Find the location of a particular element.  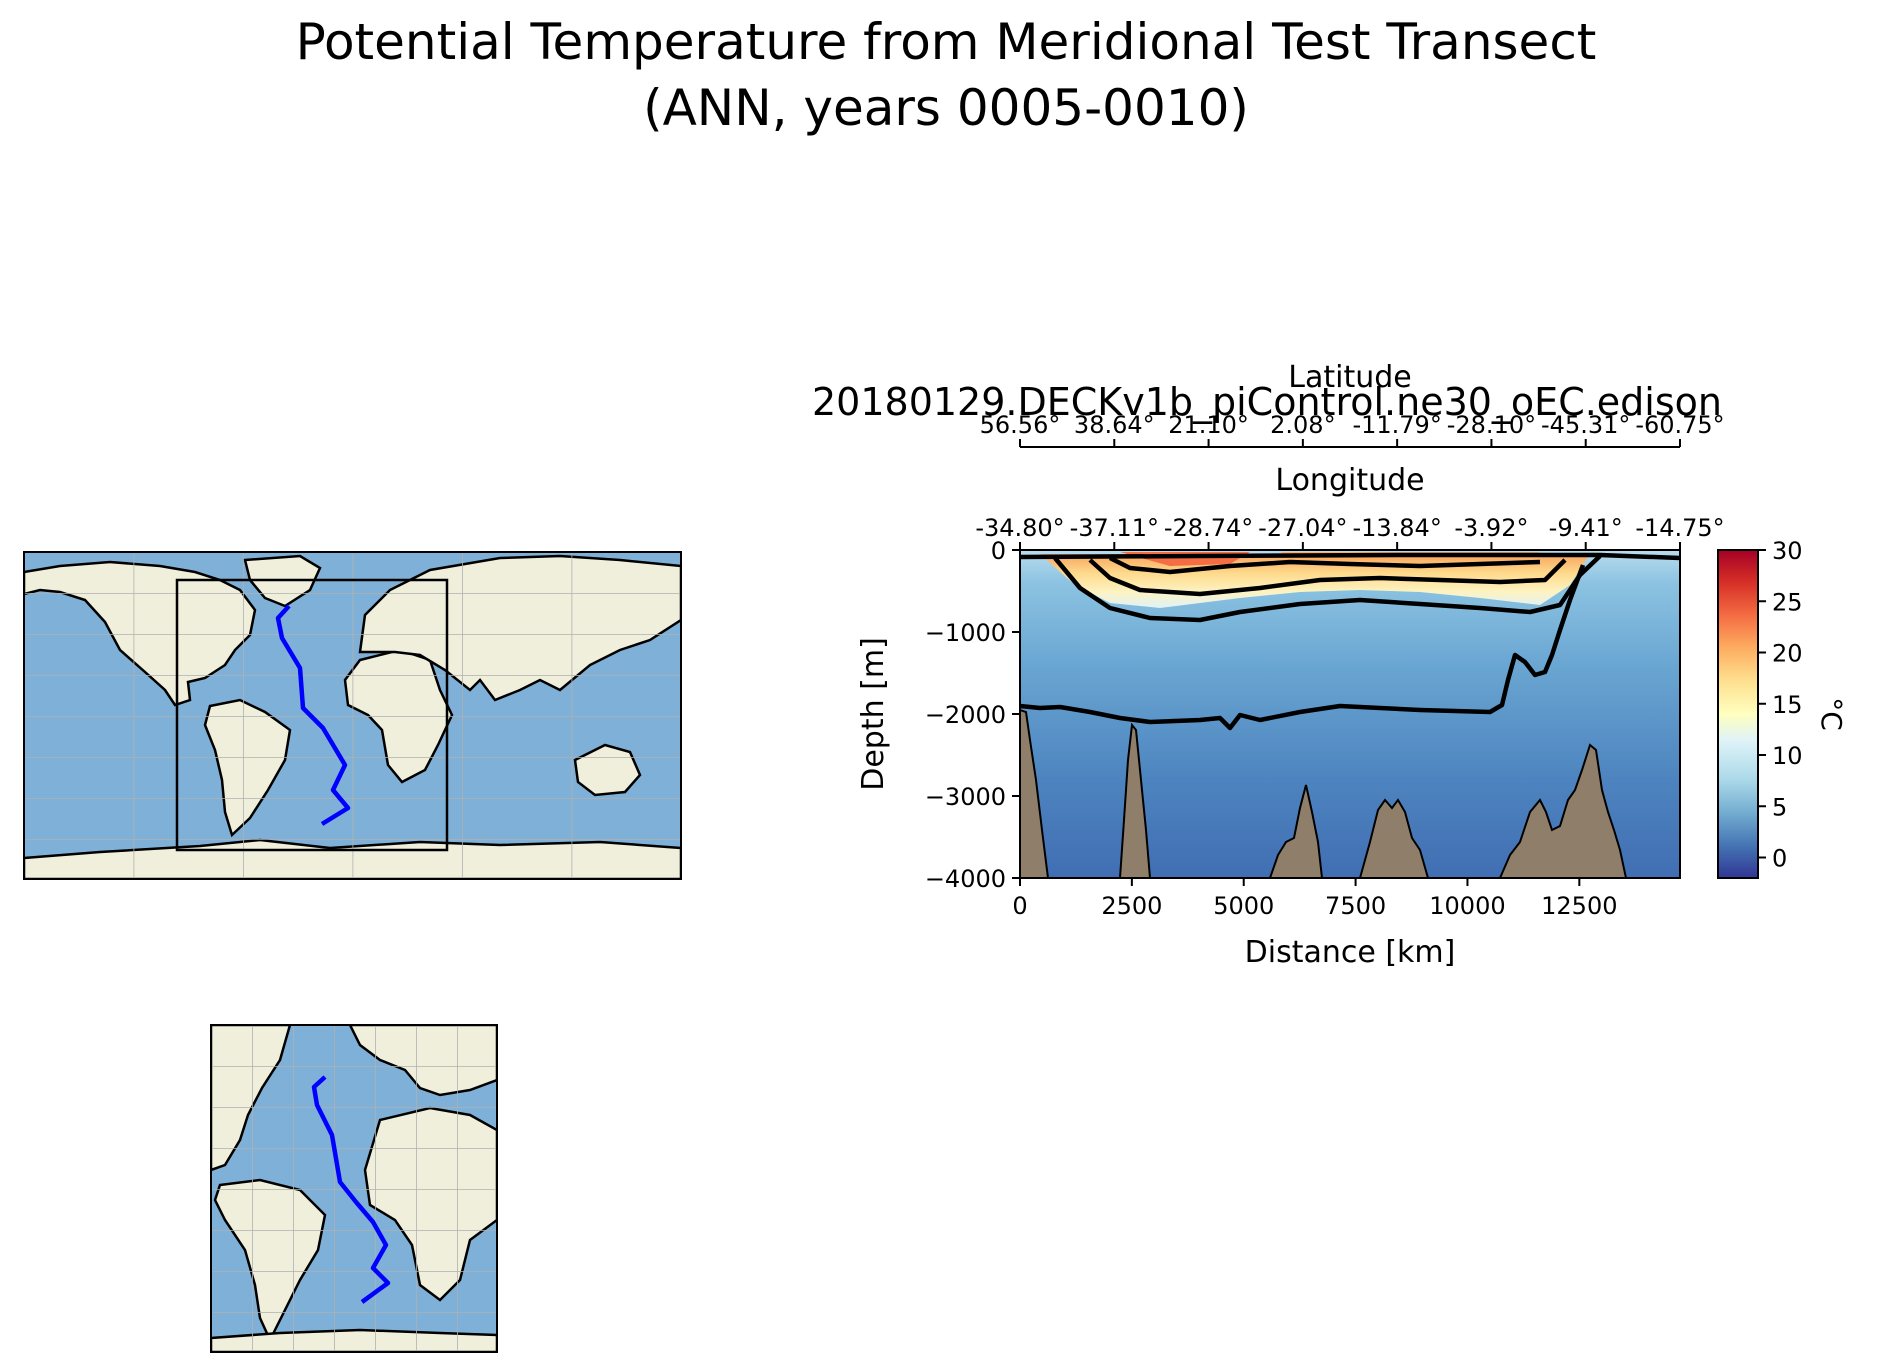

y-axis-label: Depth [m] is located at coordinates (873, 714).